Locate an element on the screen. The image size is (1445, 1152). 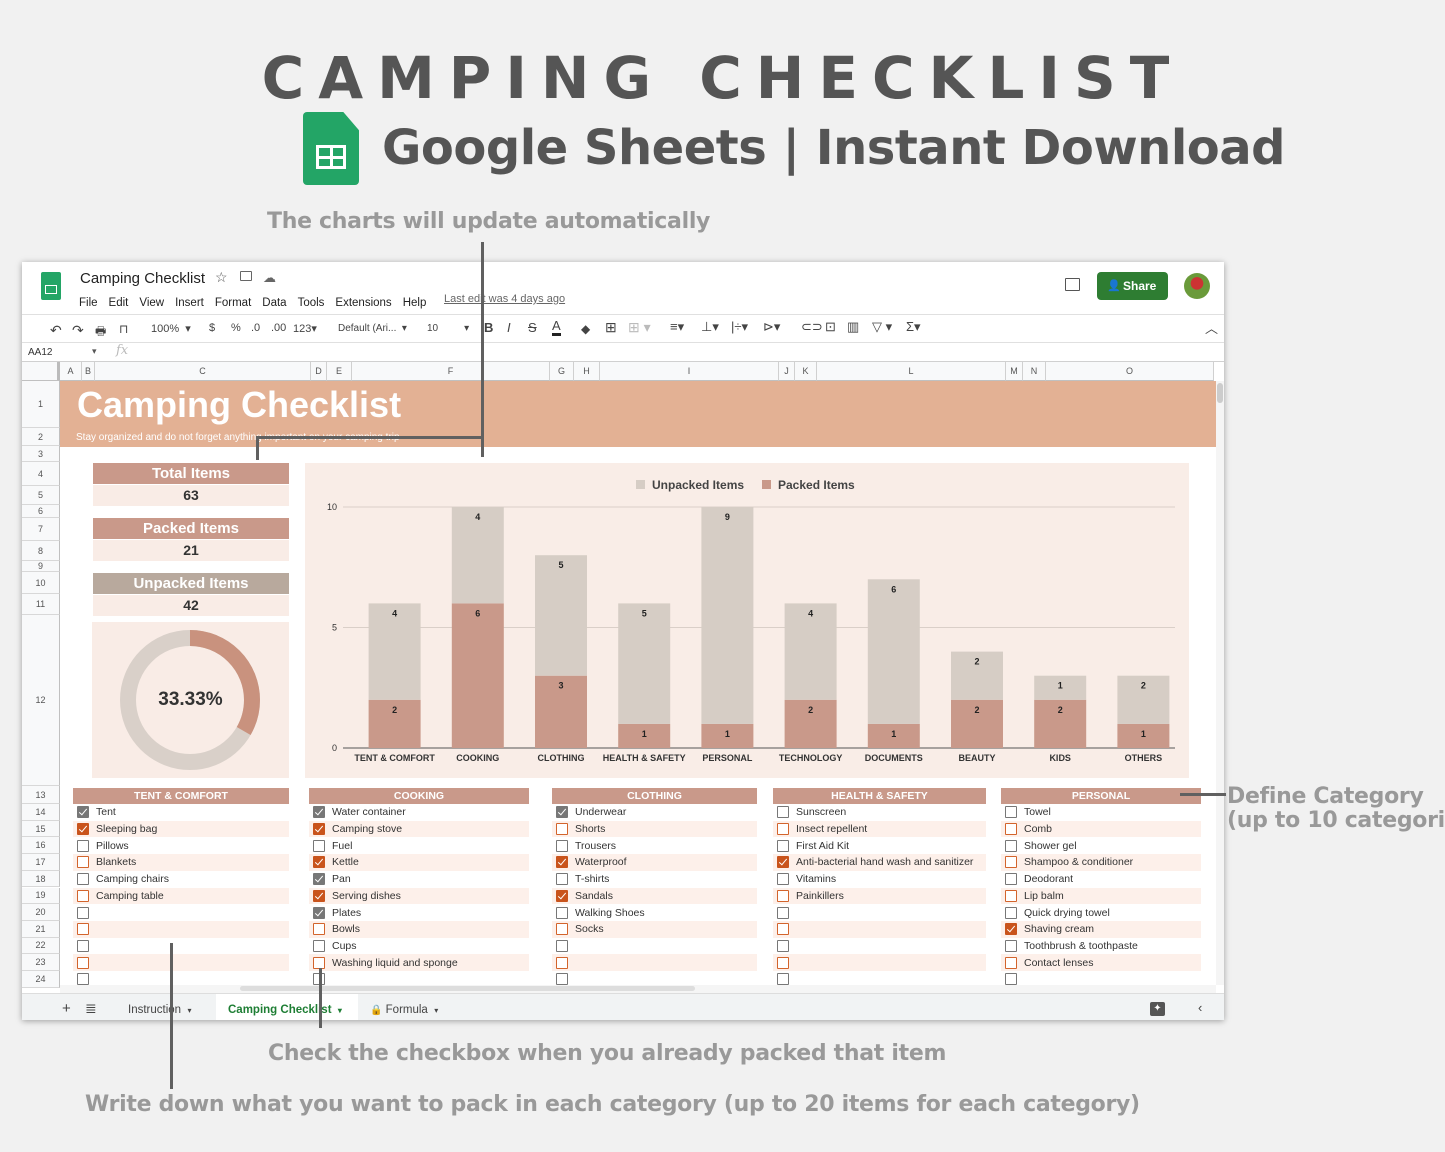
menu-file: File is located at coordinates (88, 303).